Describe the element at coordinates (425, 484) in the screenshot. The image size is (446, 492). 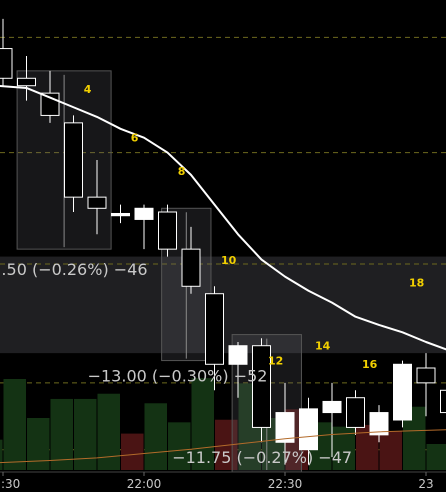
I see `x-tick-label: 23` at that location.